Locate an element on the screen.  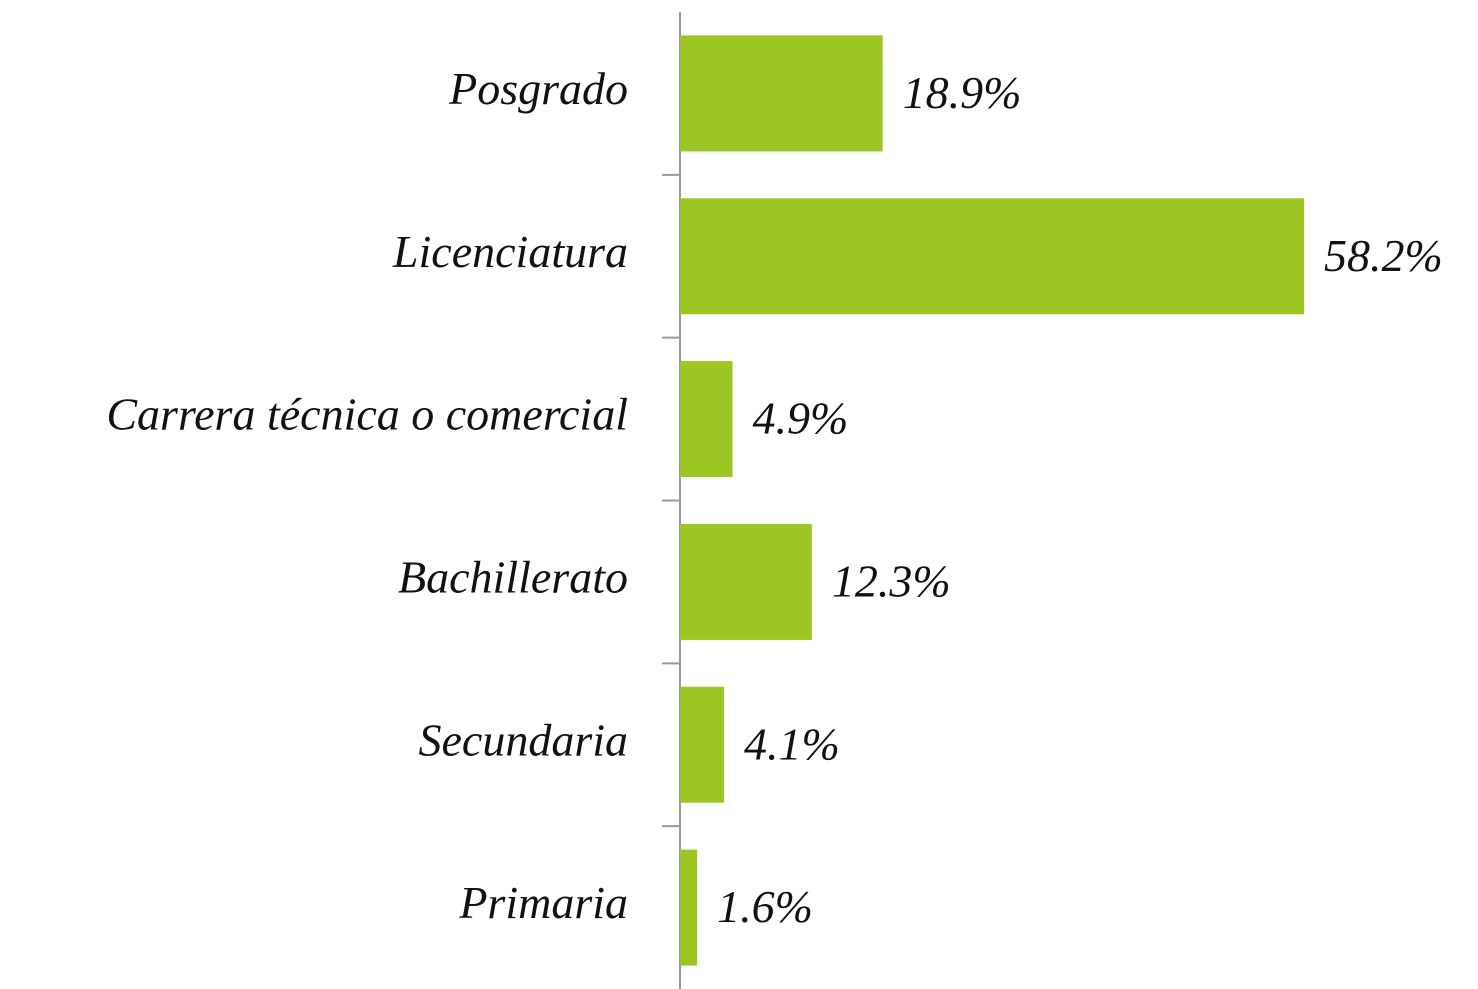
category-label: Bachillerato is located at coordinates (513, 576).